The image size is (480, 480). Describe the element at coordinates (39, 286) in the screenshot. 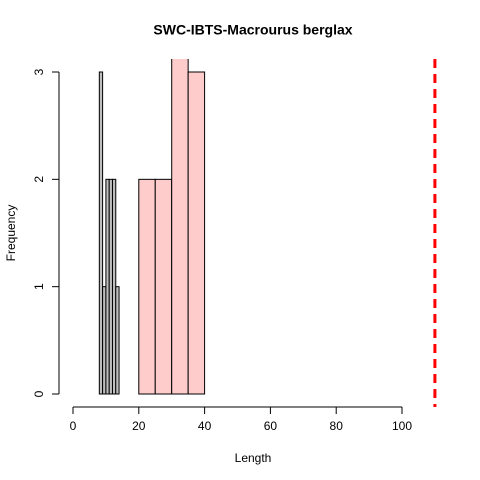

I see `y-tick-label: 1` at that location.